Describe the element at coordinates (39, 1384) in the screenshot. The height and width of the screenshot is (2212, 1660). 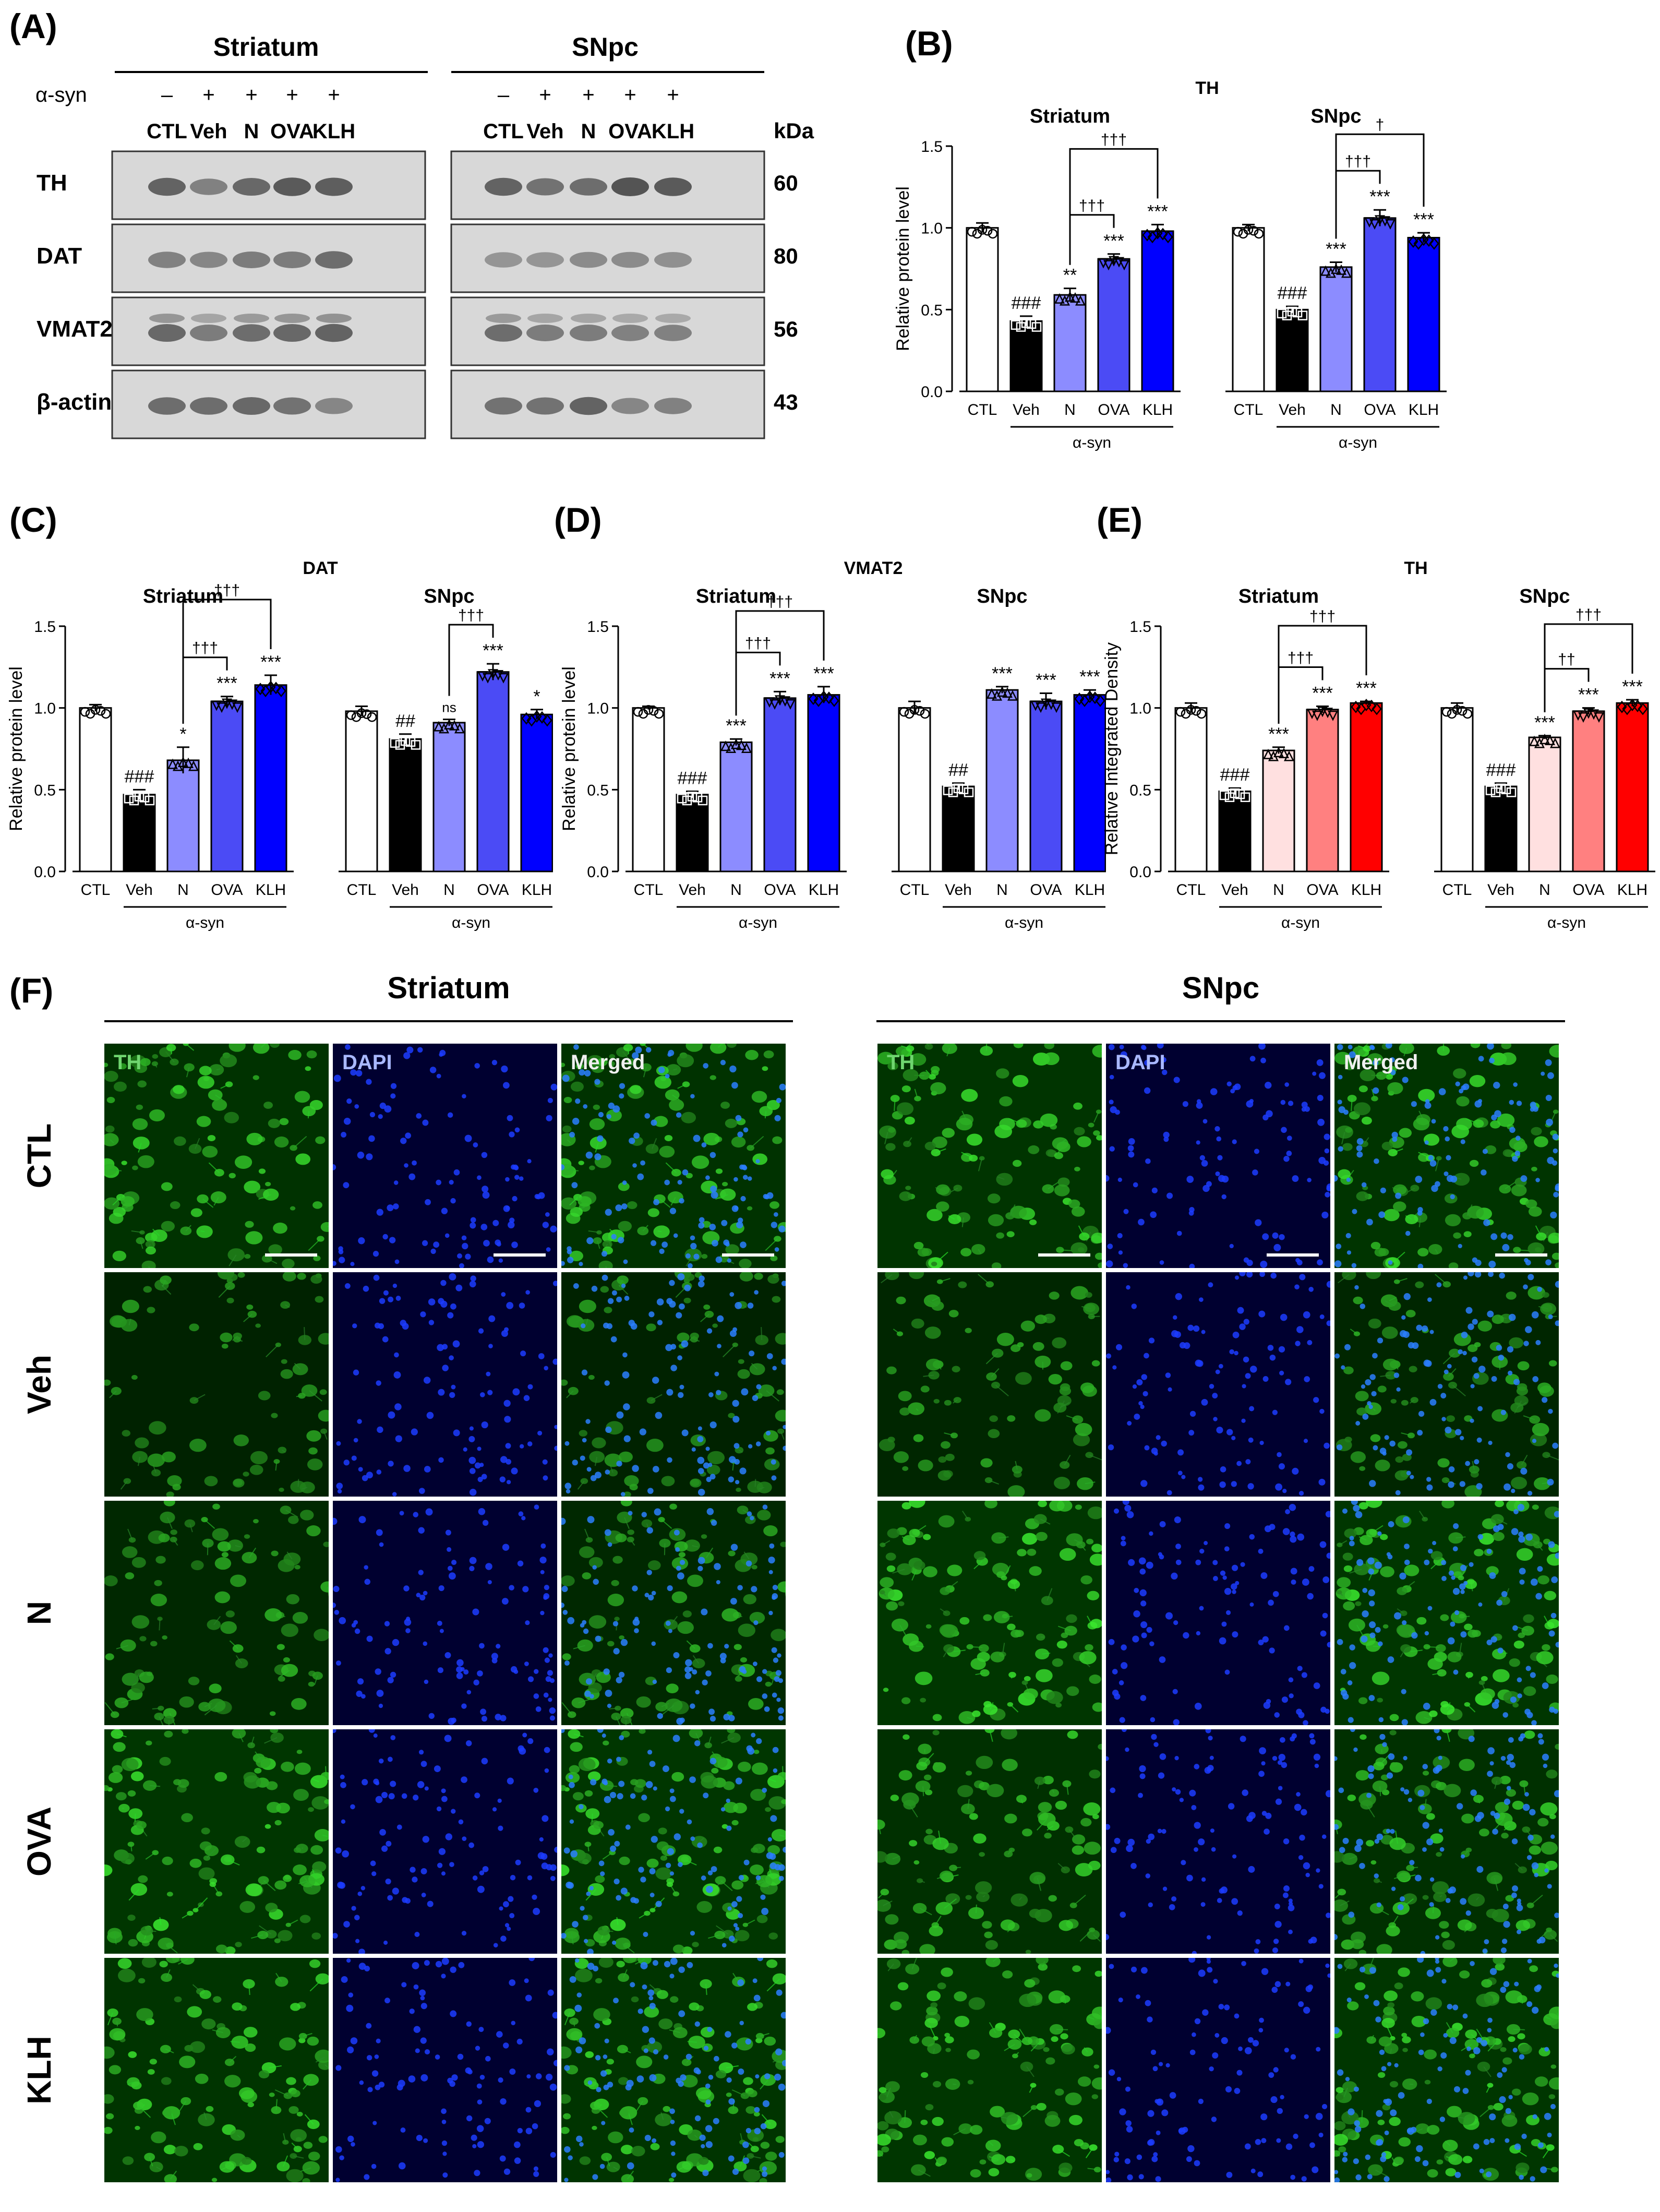
I see `micro-row-label: Veh` at that location.